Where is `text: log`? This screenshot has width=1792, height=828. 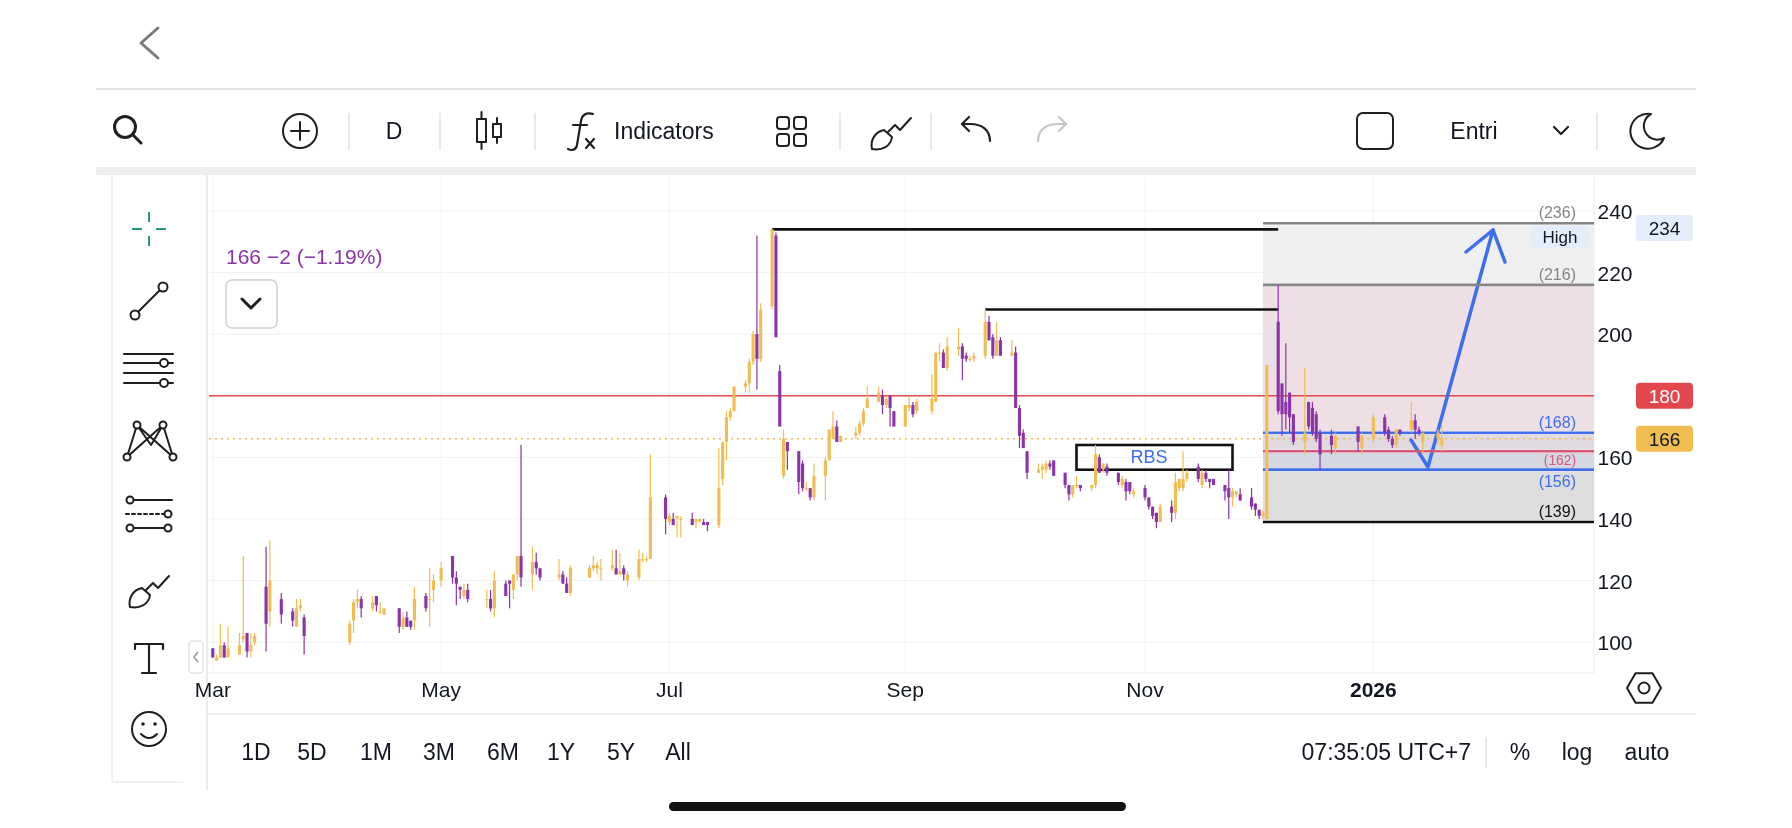 text: log is located at coordinates (1577, 752).